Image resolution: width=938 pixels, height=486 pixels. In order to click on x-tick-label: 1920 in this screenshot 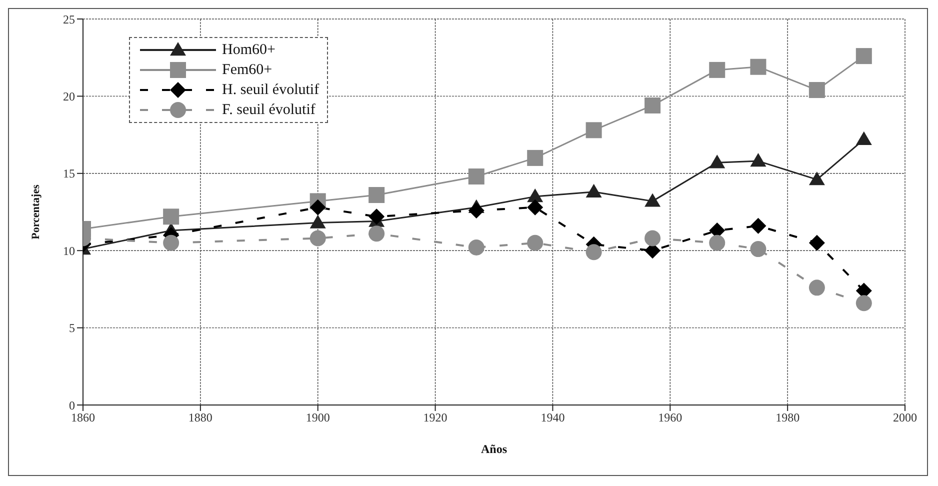, I will do `click(435, 417)`.